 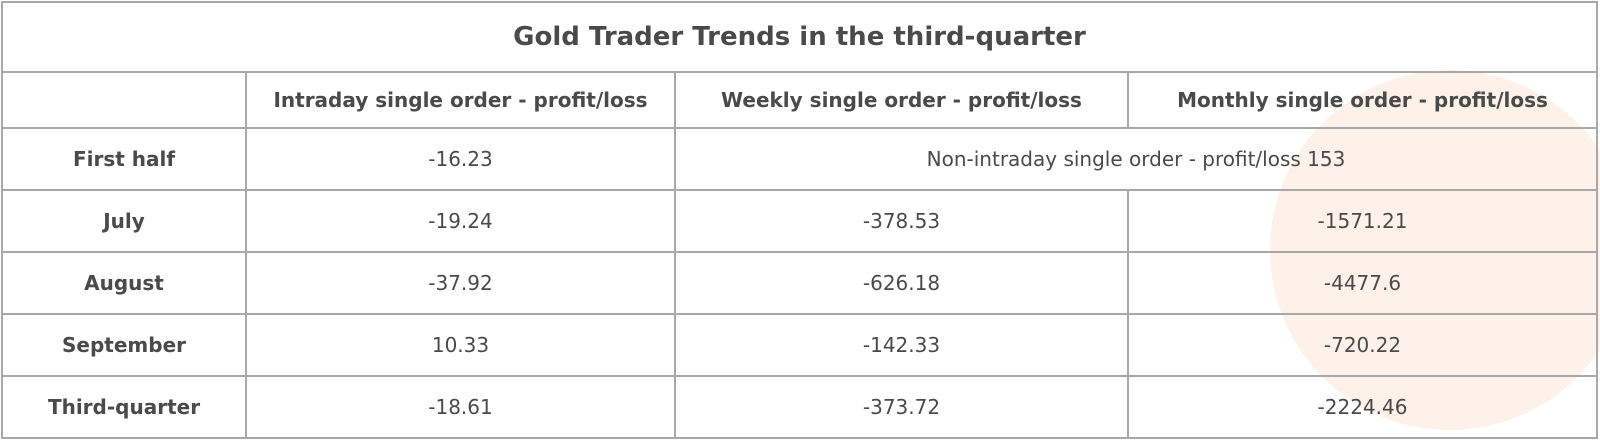 What do you see at coordinates (1362, 100) in the screenshot?
I see `column-header: Monthly single order - profit/loss` at bounding box center [1362, 100].